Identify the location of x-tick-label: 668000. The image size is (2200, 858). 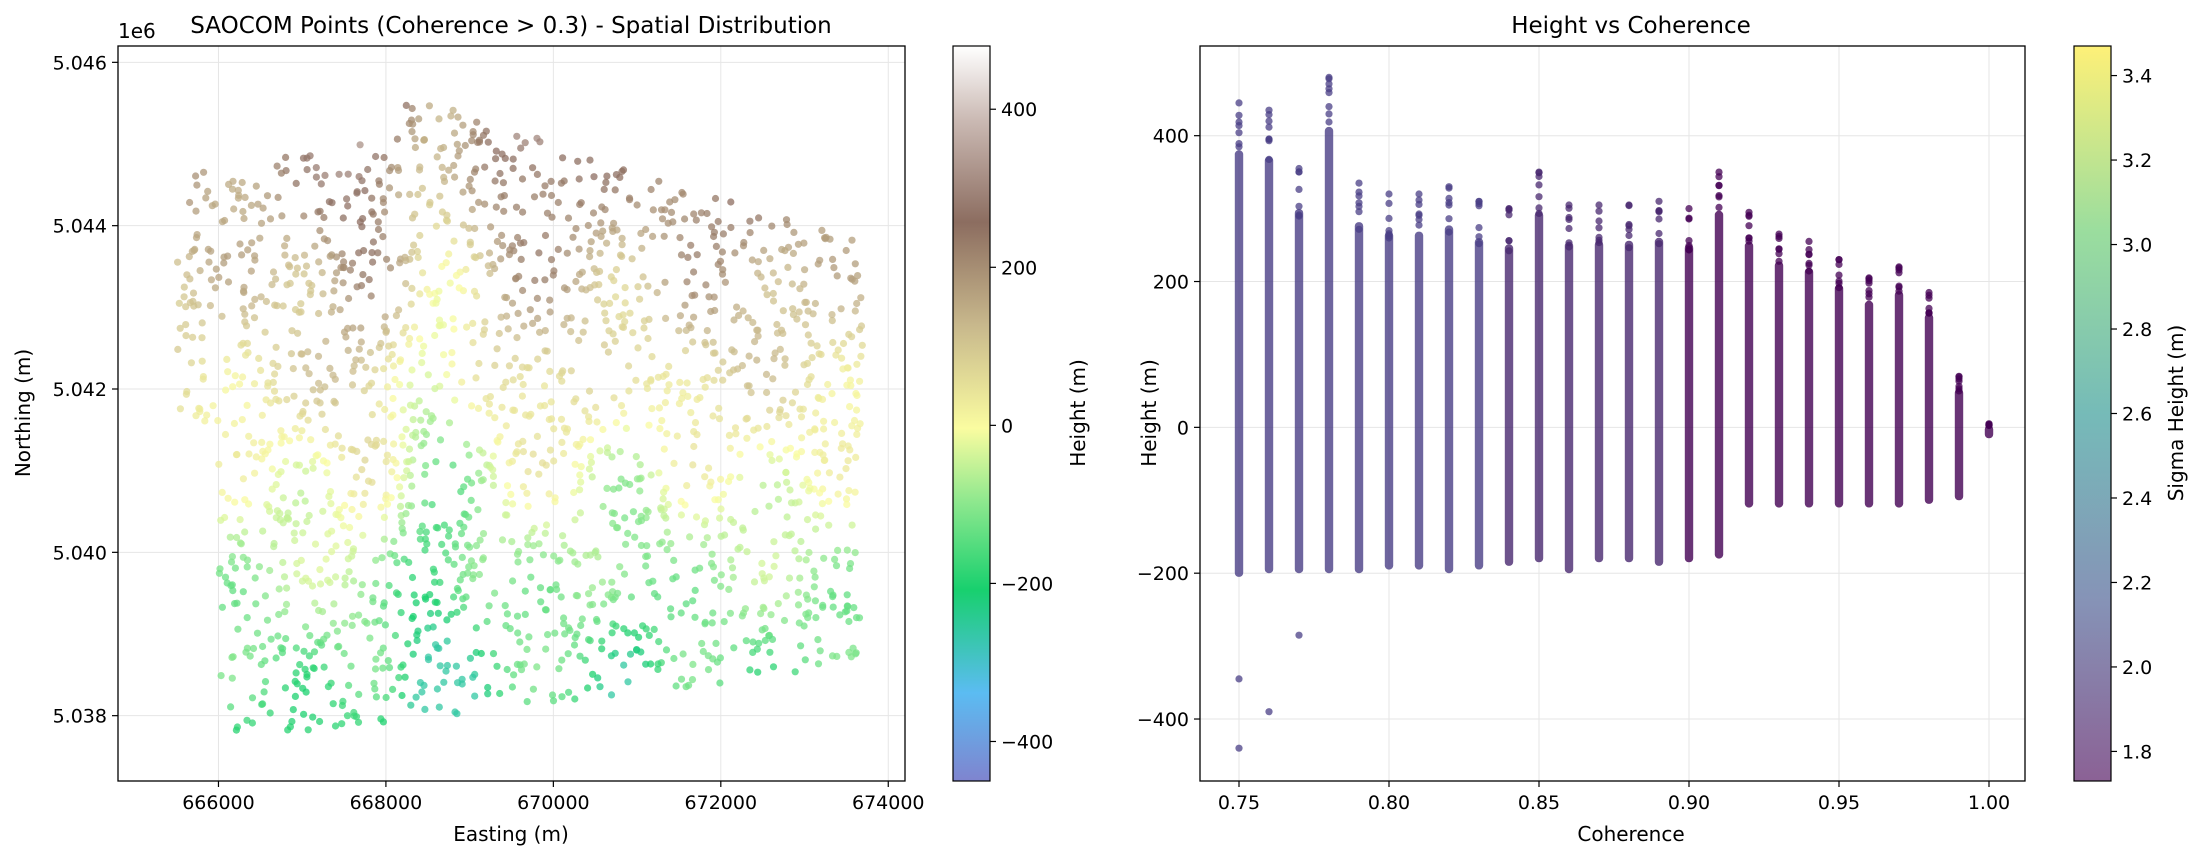
(386, 803).